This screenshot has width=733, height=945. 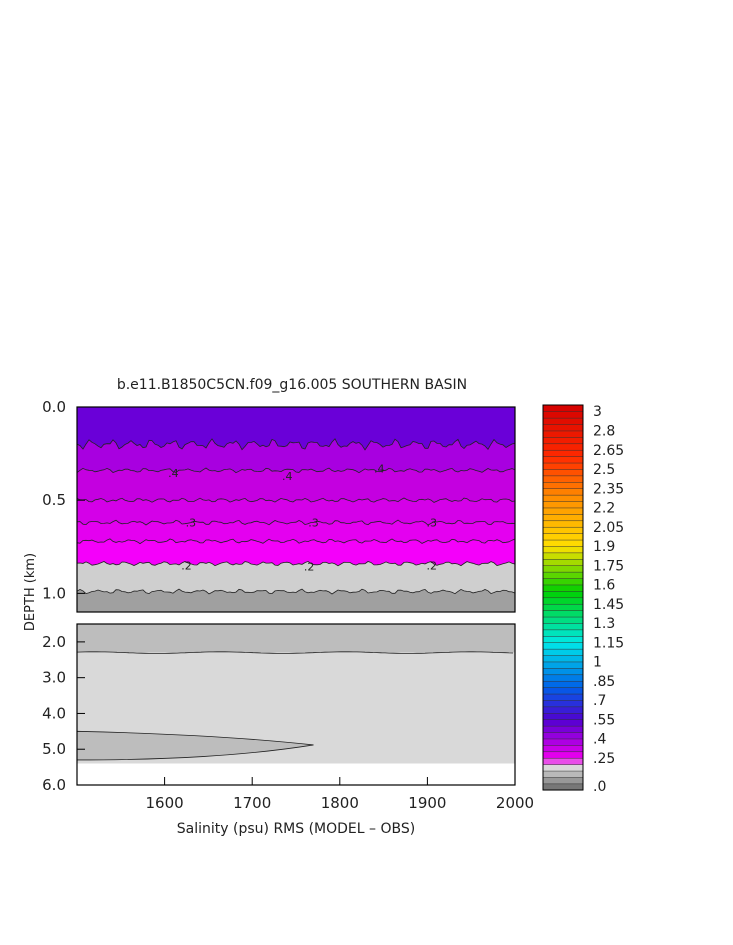 I want to click on upper-panel-frame, so click(x=296, y=509).